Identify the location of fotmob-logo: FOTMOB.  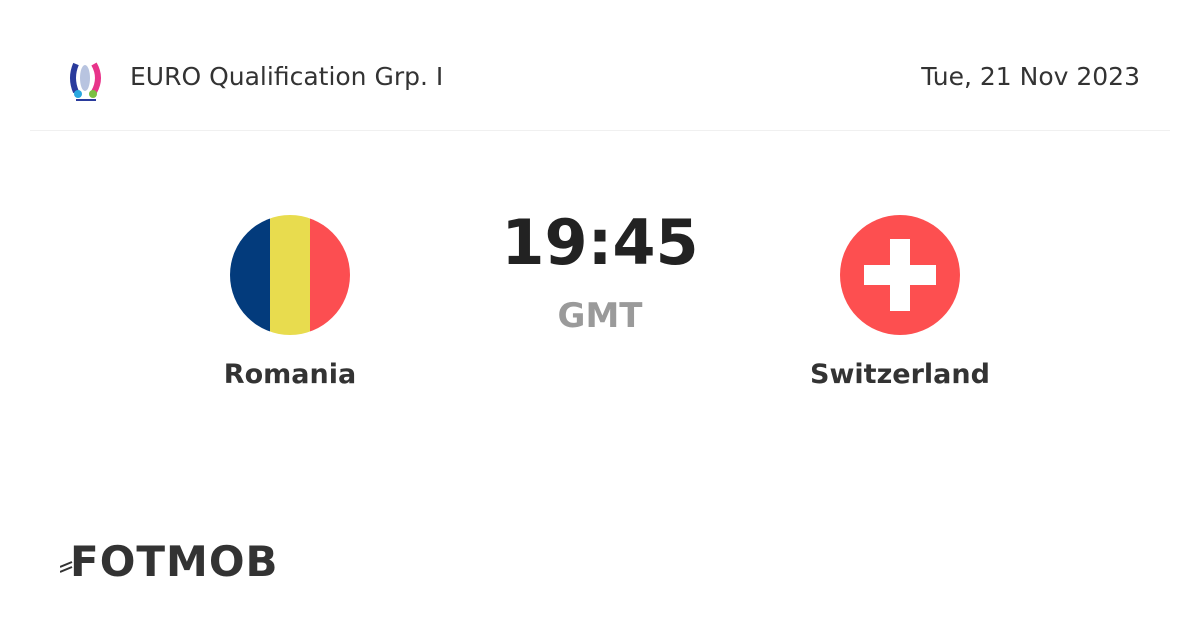
(169, 561).